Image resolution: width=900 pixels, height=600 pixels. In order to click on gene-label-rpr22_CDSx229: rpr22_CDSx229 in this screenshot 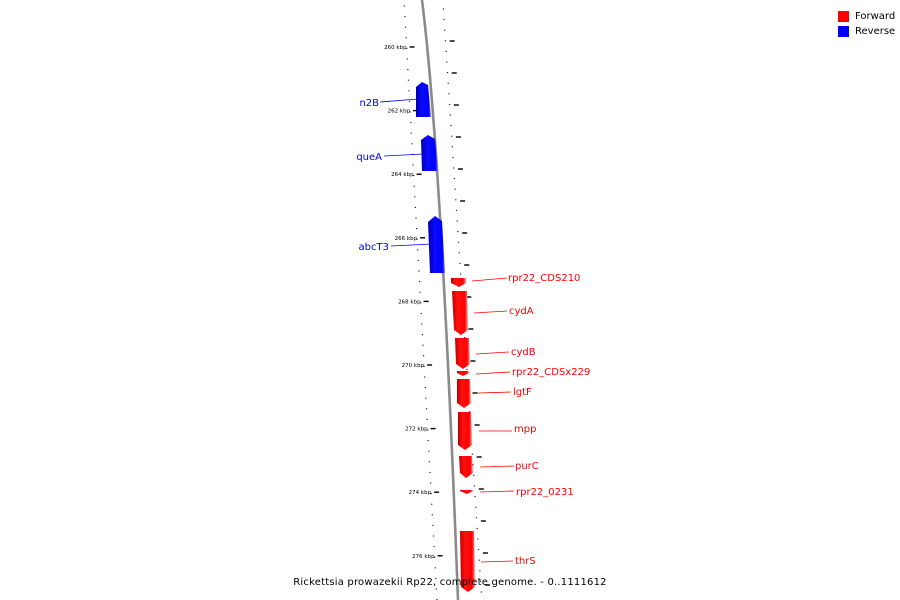, I will do `click(551, 372)`.